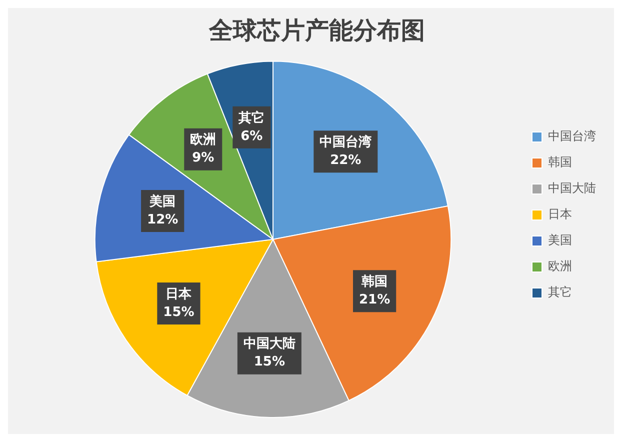  What do you see at coordinates (251, 136) in the screenshot?
I see `data-label: 6%` at bounding box center [251, 136].